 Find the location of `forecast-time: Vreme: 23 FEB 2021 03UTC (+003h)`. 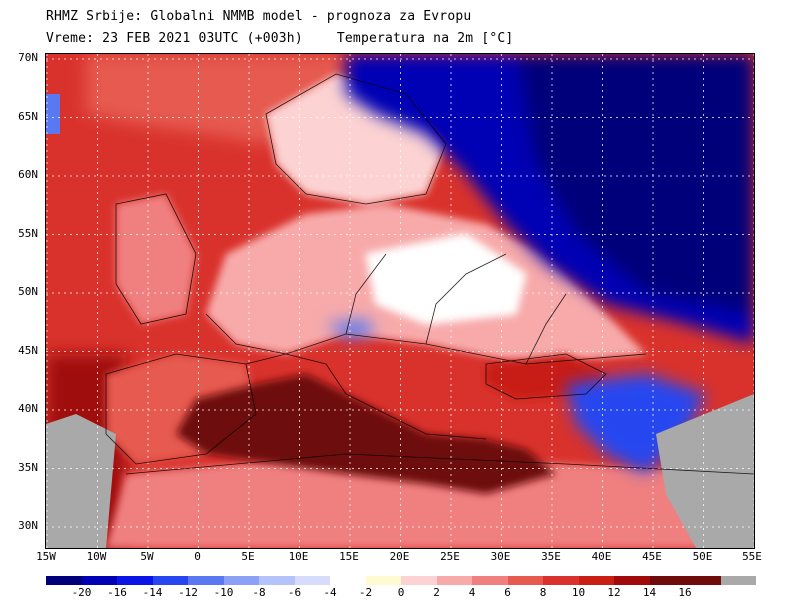

forecast-time: Vreme: 23 FEB 2021 03UTC (+003h) is located at coordinates (174, 38).